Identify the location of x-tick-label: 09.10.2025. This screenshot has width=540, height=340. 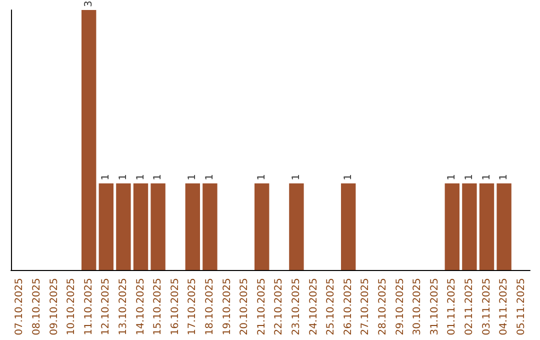
(54, 307).